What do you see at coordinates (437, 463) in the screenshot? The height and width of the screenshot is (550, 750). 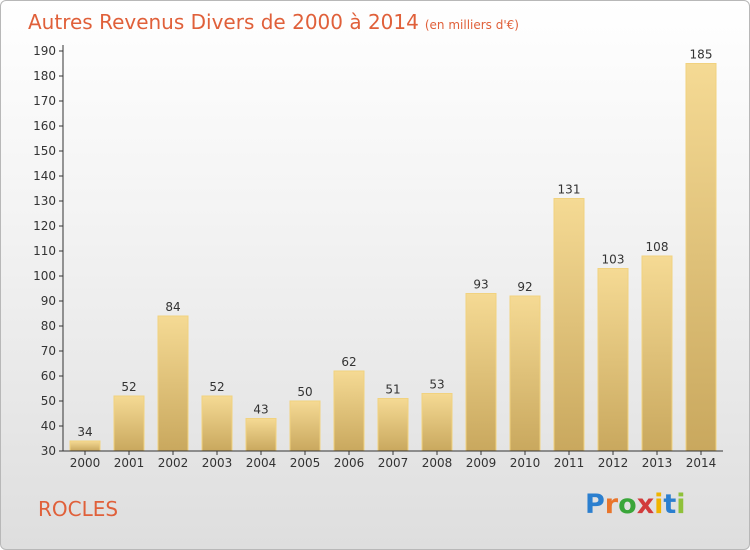 I see `x-tick-label: 2008` at bounding box center [437, 463].